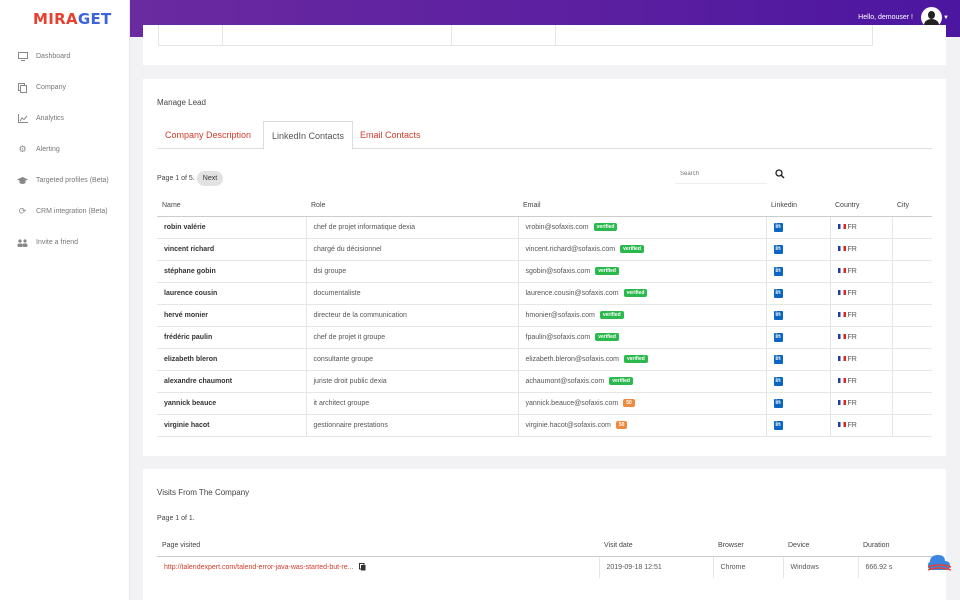  I want to click on contact-email-cell: vincent.richard@sofaxis.com verified, so click(641, 249).